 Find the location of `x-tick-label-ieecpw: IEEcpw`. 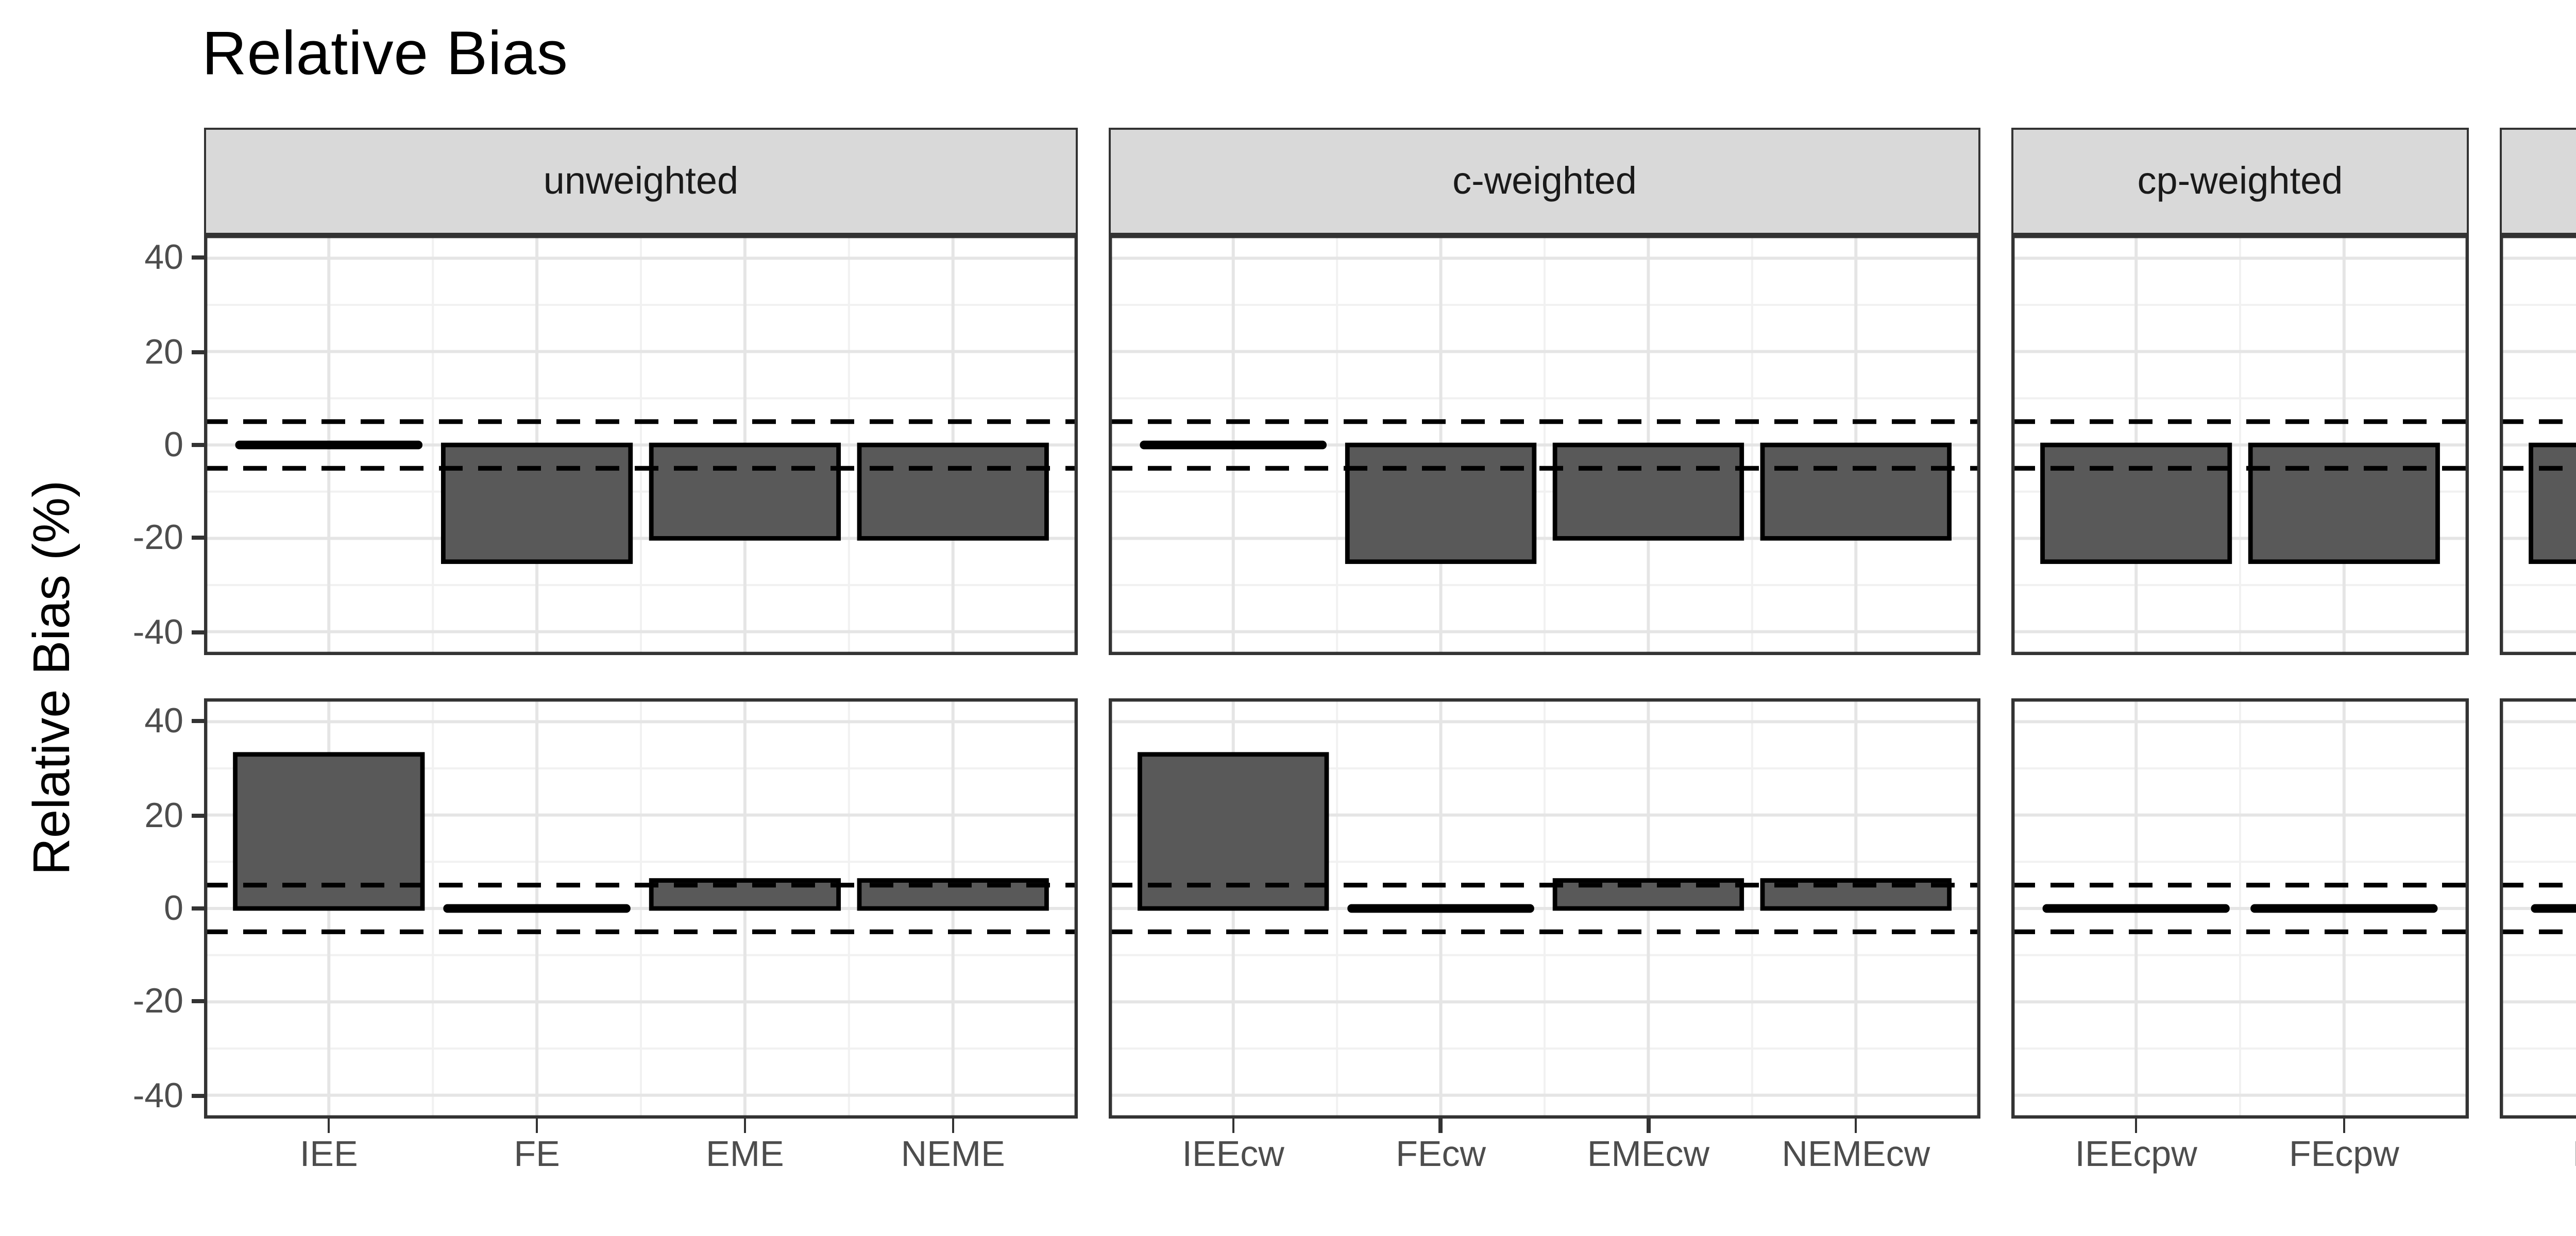

x-tick-label-ieecpw: IEEcpw is located at coordinates (2136, 1153).